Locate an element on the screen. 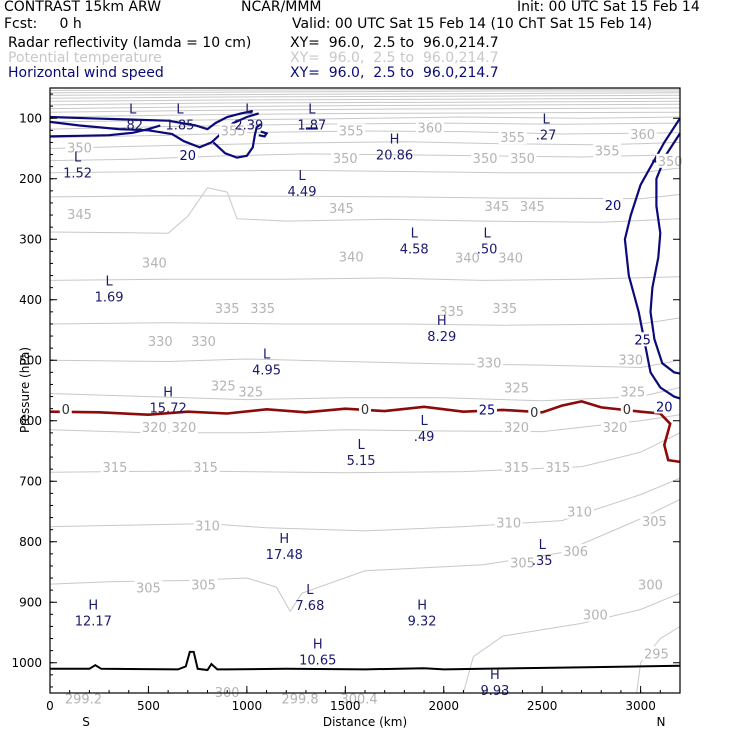 The width and height of the screenshot is (740, 740). theta-label: 306 is located at coordinates (575, 552).